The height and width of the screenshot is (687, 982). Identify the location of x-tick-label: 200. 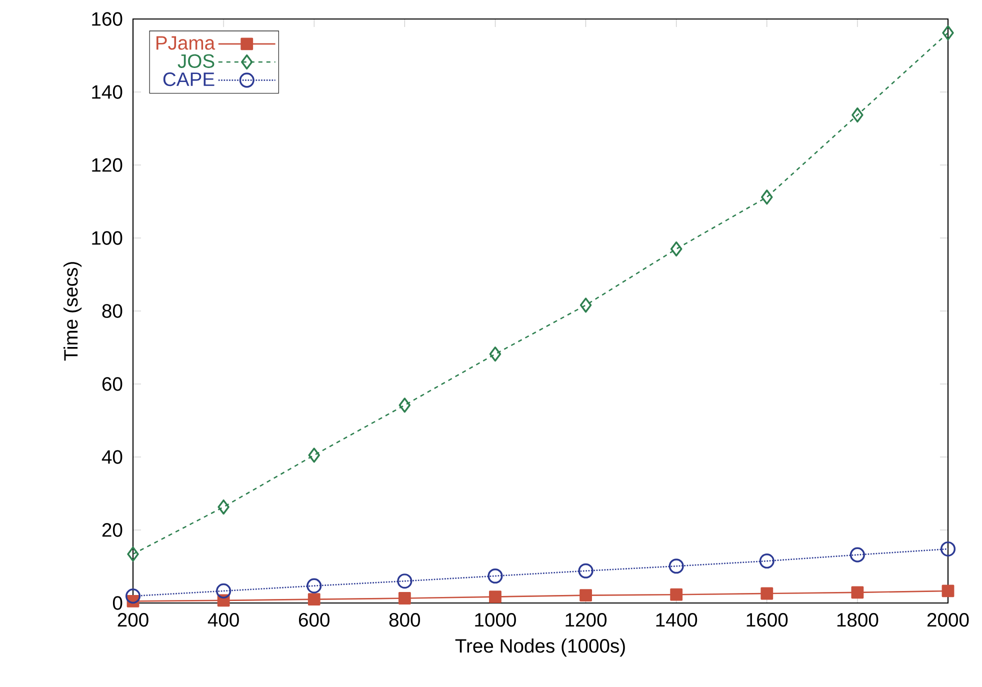
(133, 620).